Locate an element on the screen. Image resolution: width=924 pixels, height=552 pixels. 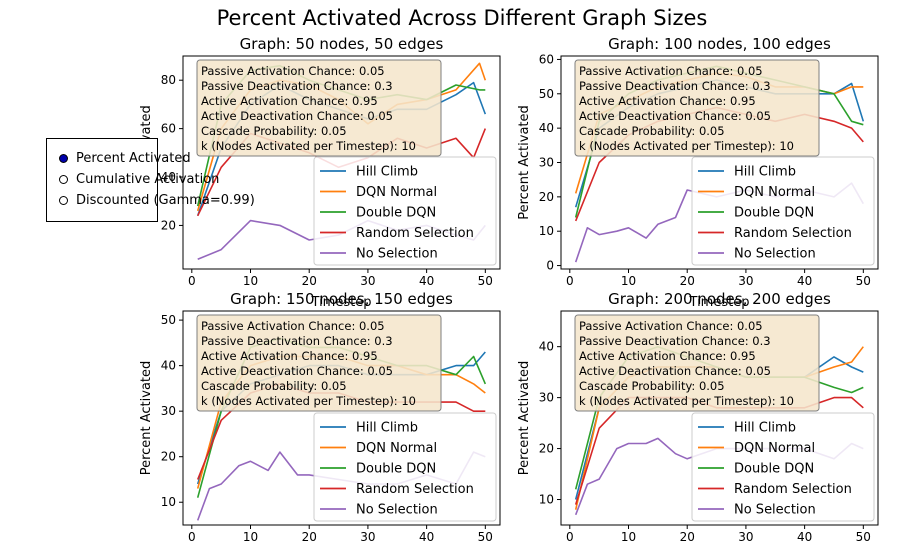
subplot-title: Graph: 150 nodes, 150 edges is located at coordinates (341, 299).